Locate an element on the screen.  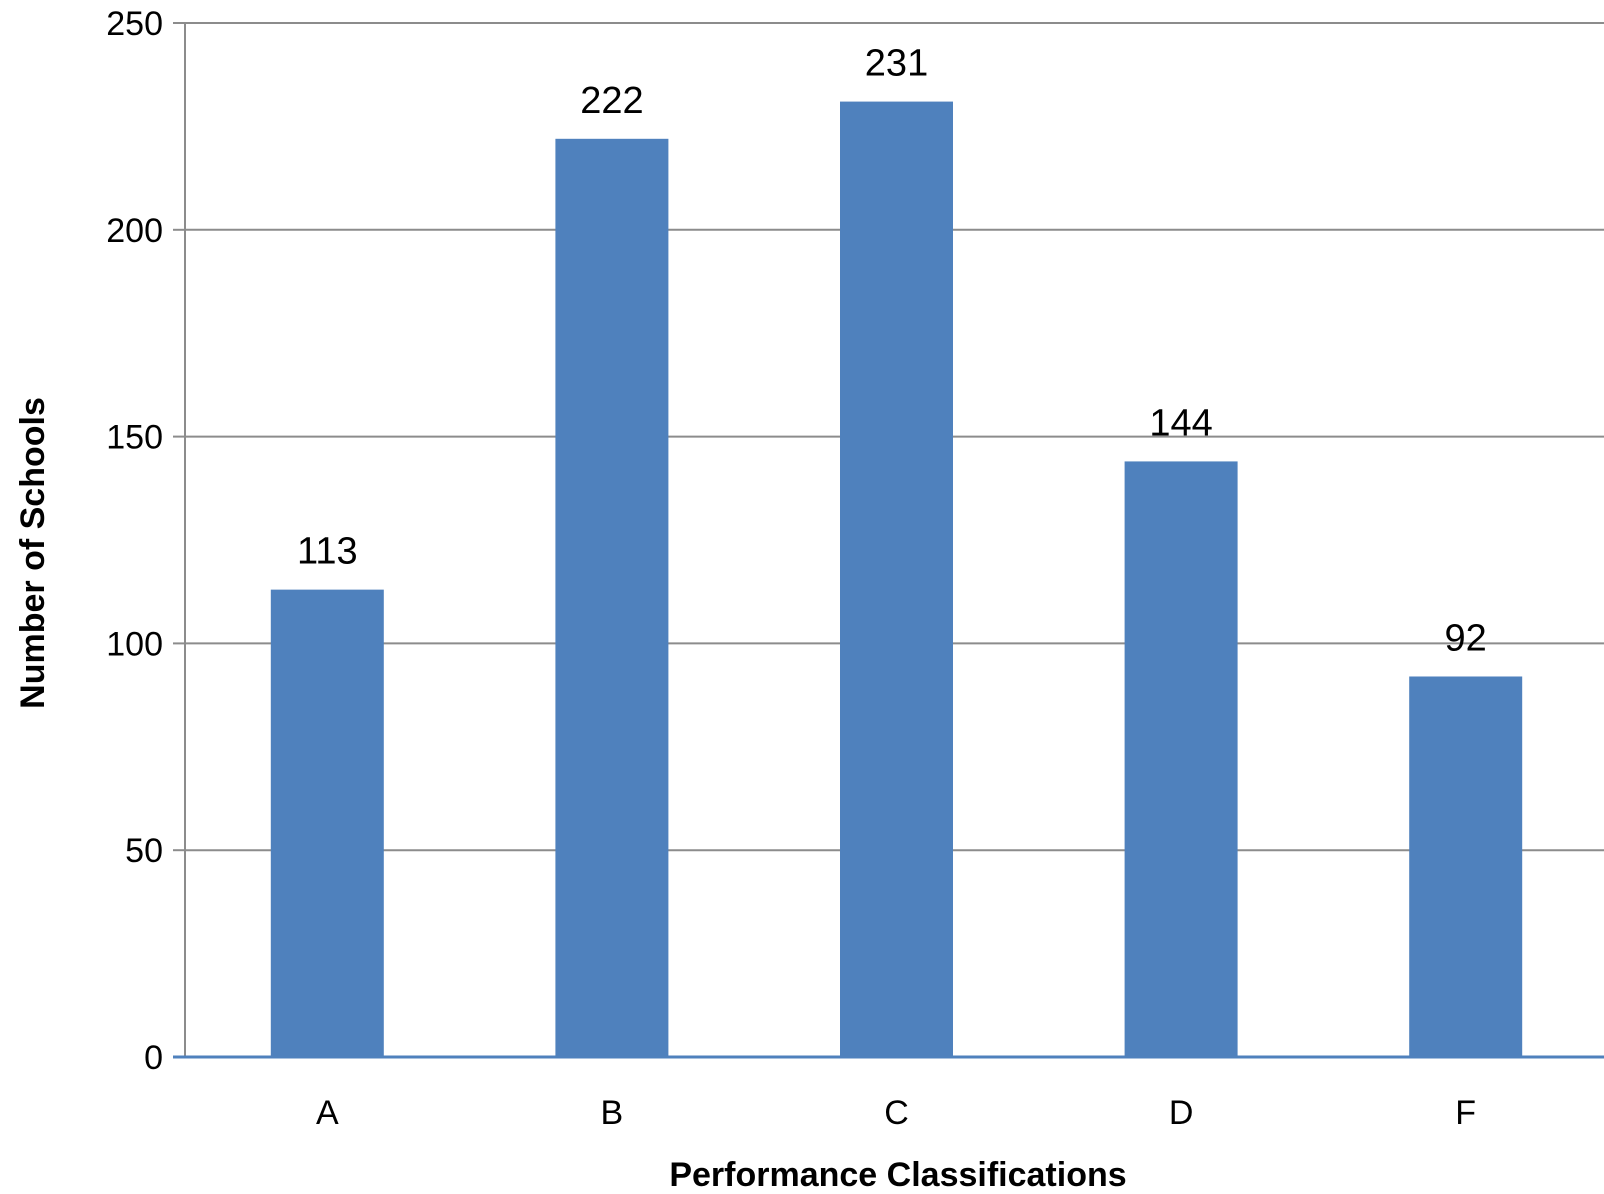
x-tick-label: C is located at coordinates (896, 1113).